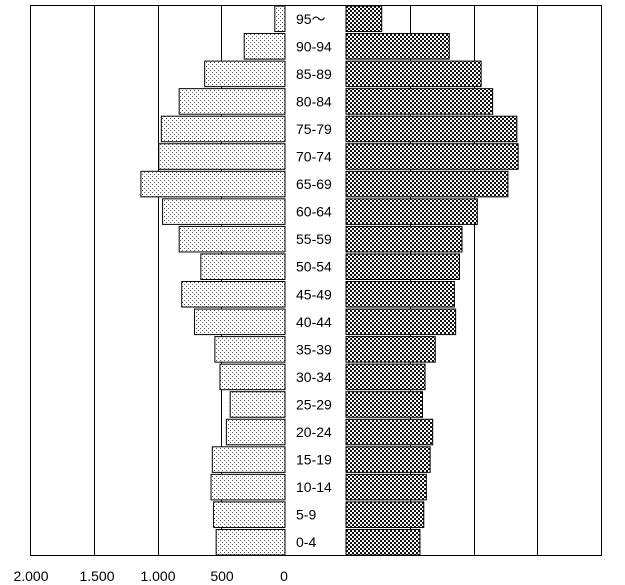 The image size is (625, 585). What do you see at coordinates (314, 74) in the screenshot?
I see `age-label: 85-89` at bounding box center [314, 74].